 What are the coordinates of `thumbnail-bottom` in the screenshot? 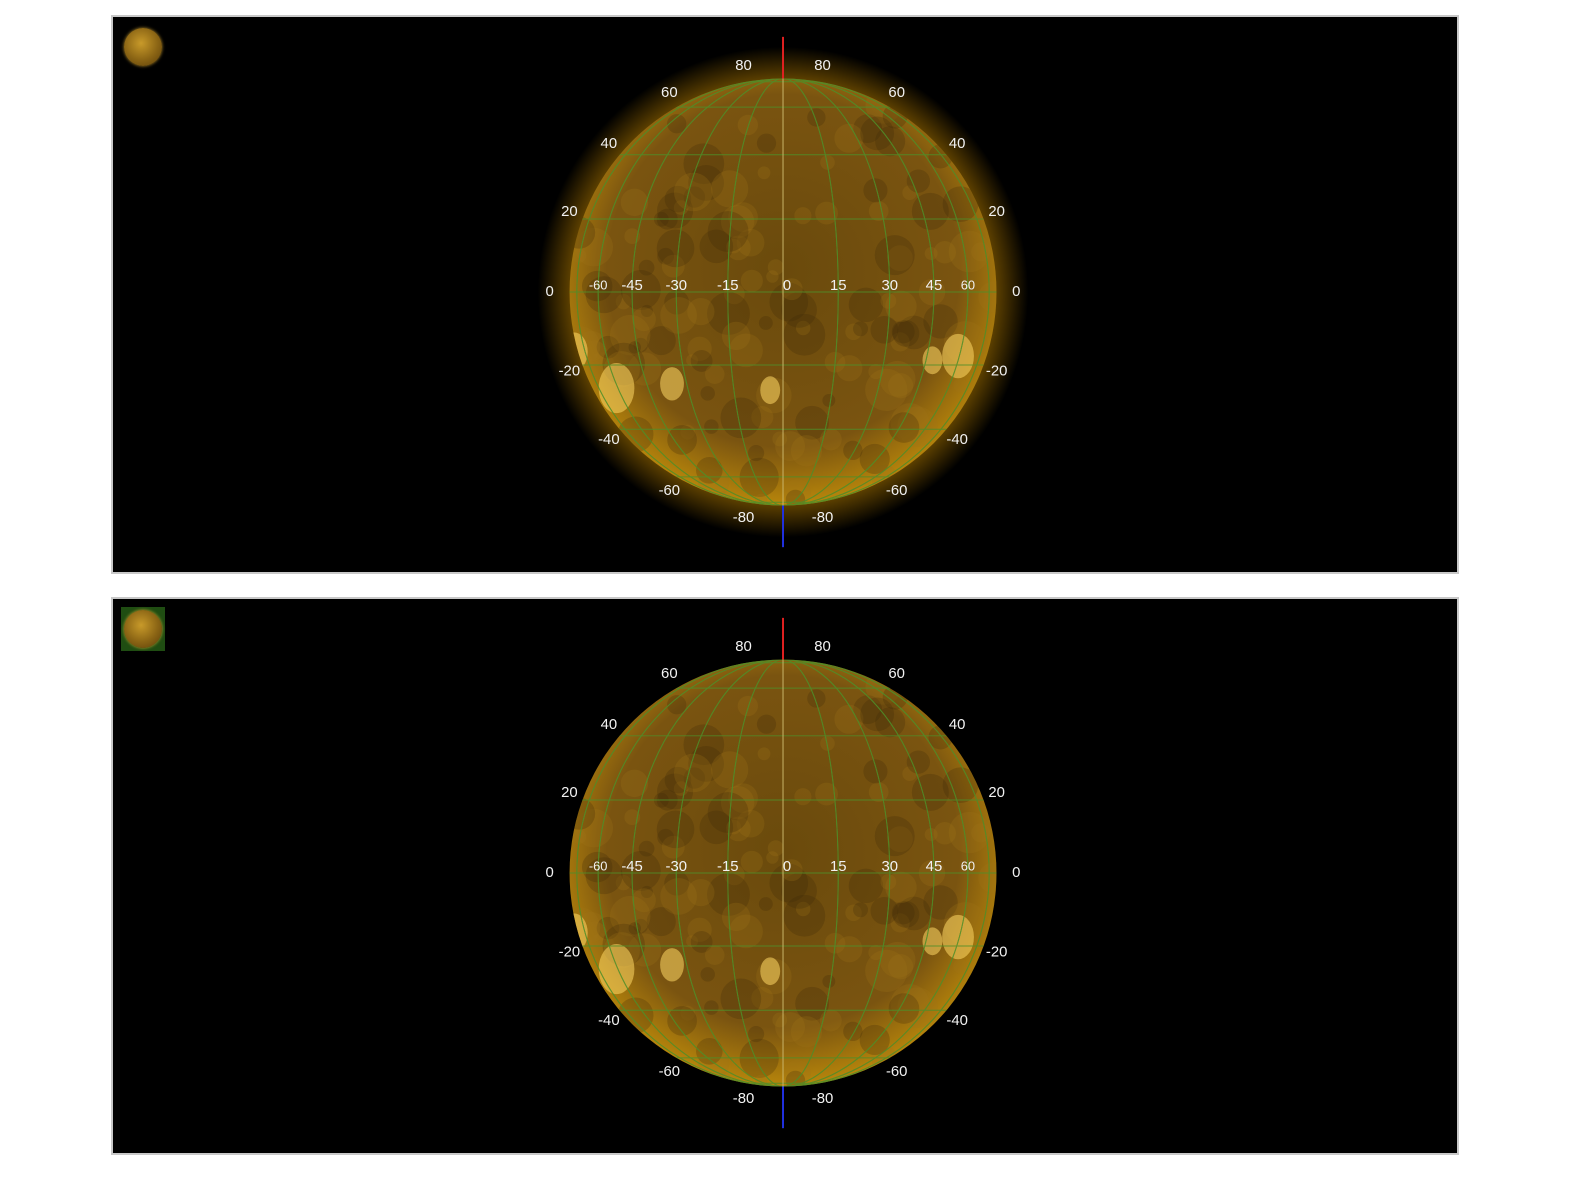 It's located at (143, 629).